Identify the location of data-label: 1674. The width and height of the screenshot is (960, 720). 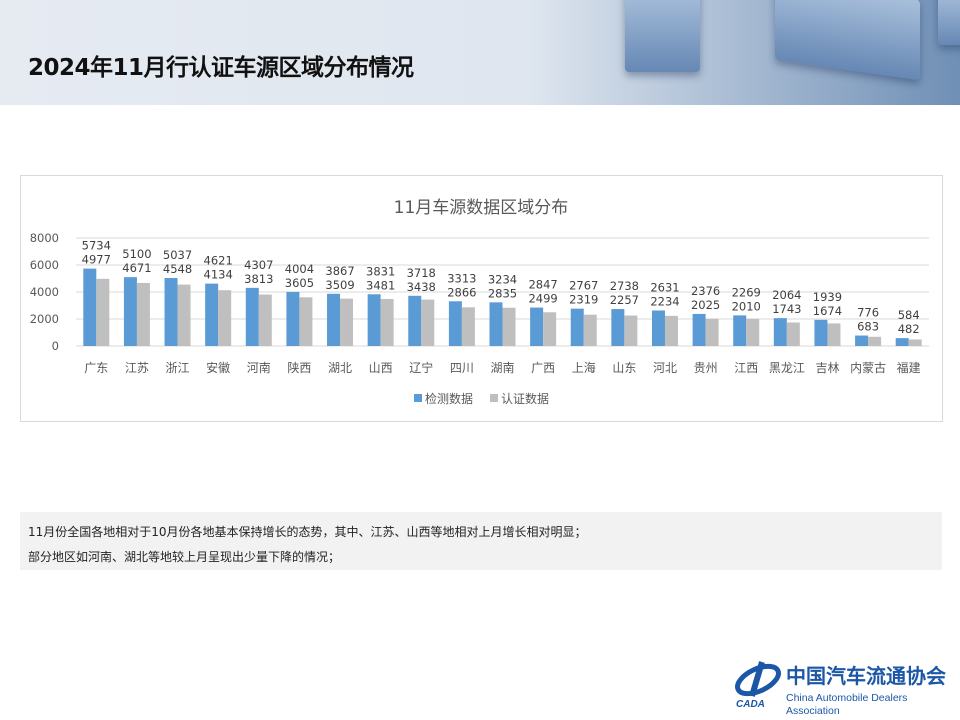
(827, 311).